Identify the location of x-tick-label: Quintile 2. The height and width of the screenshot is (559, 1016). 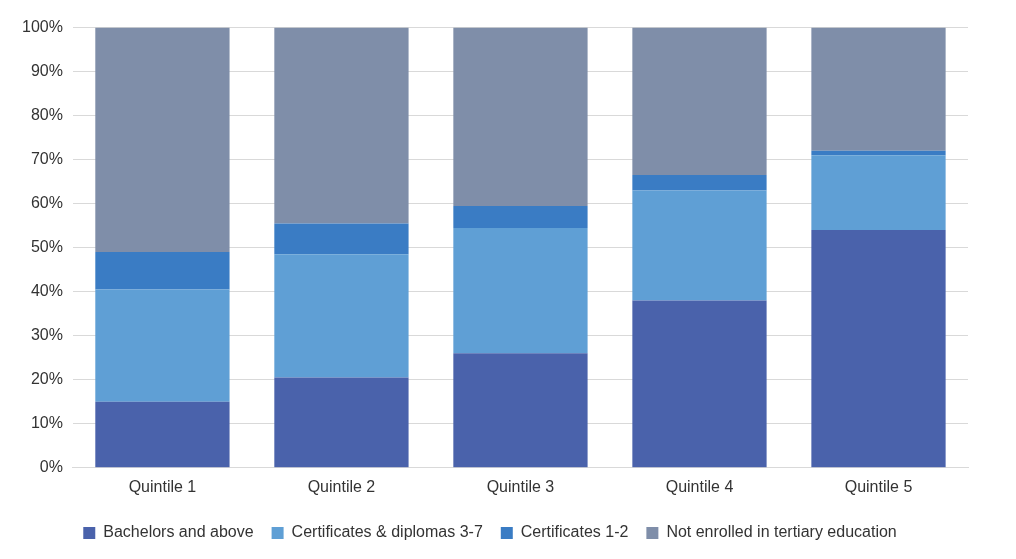
(341, 486).